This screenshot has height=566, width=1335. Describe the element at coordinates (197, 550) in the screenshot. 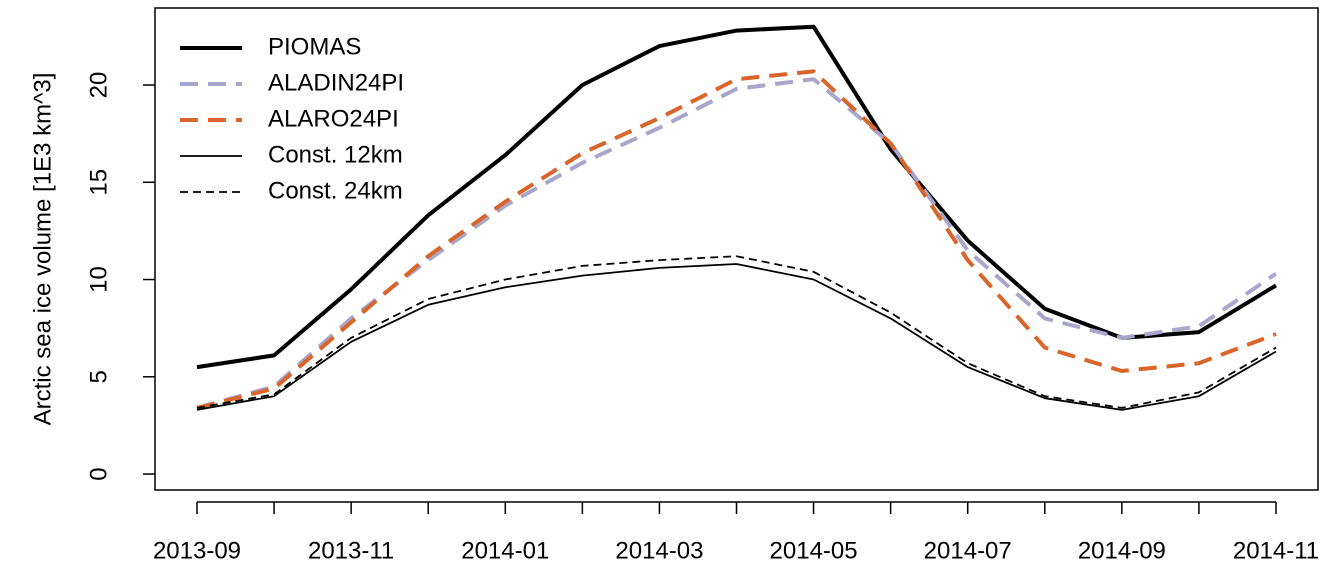

I see `x-tick-label: 2013-09` at that location.